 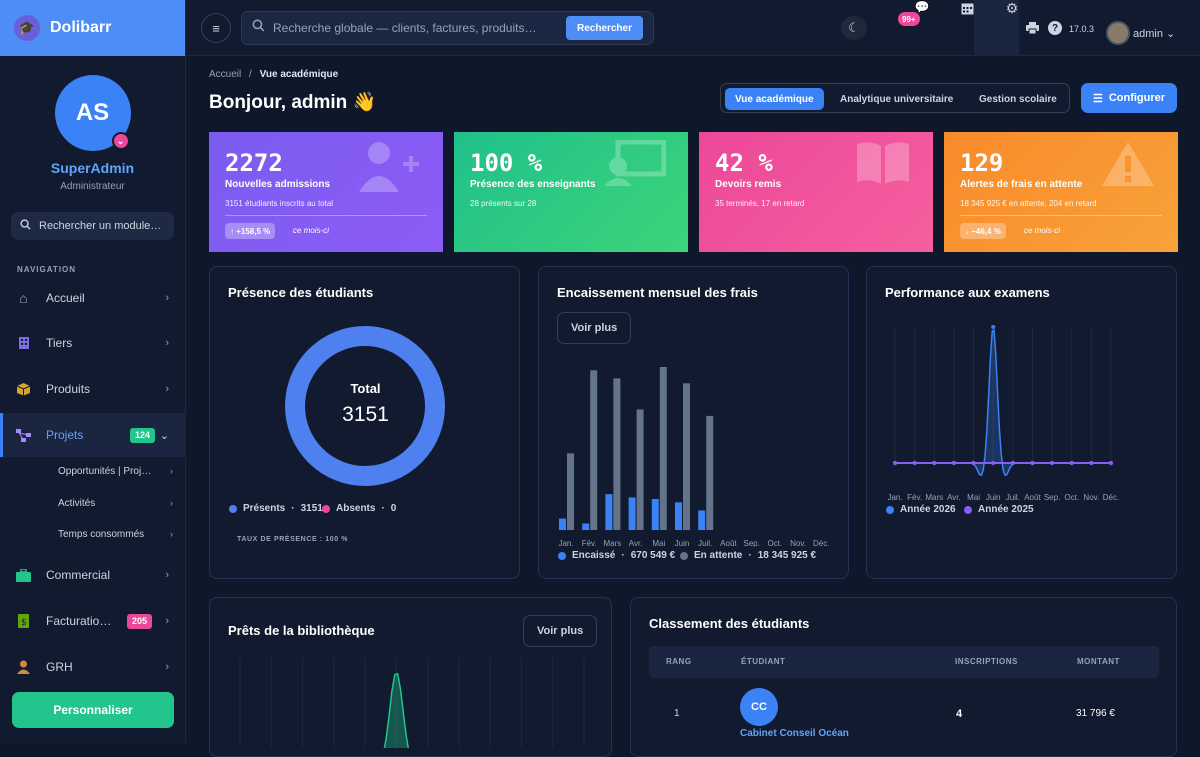 I want to click on tab-analytique: Analytique universitaire, so click(x=897, y=99).